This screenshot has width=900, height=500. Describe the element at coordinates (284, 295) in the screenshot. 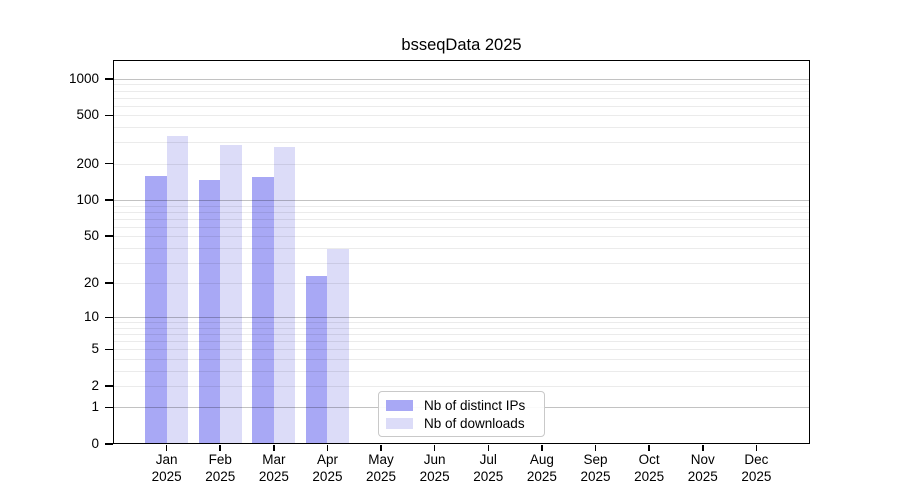

I see `bar-downloads-mar` at that location.